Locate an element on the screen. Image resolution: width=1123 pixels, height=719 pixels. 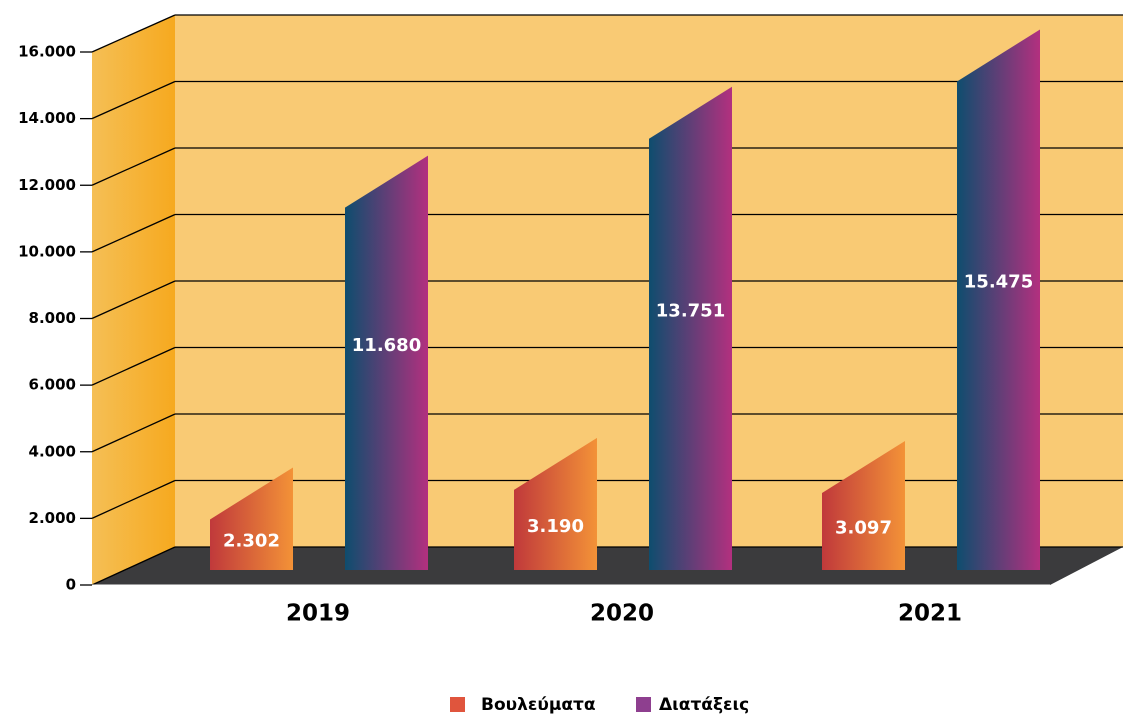
y-tick-label: 12.000 is located at coordinates (47, 185).